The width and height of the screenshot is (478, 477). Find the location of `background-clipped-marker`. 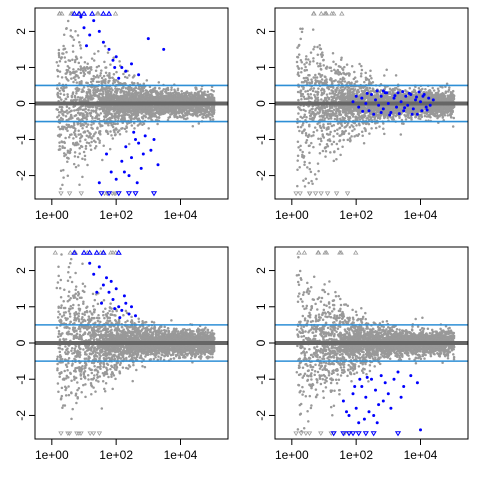

background-clipped-marker is located at coordinates (104, 194).